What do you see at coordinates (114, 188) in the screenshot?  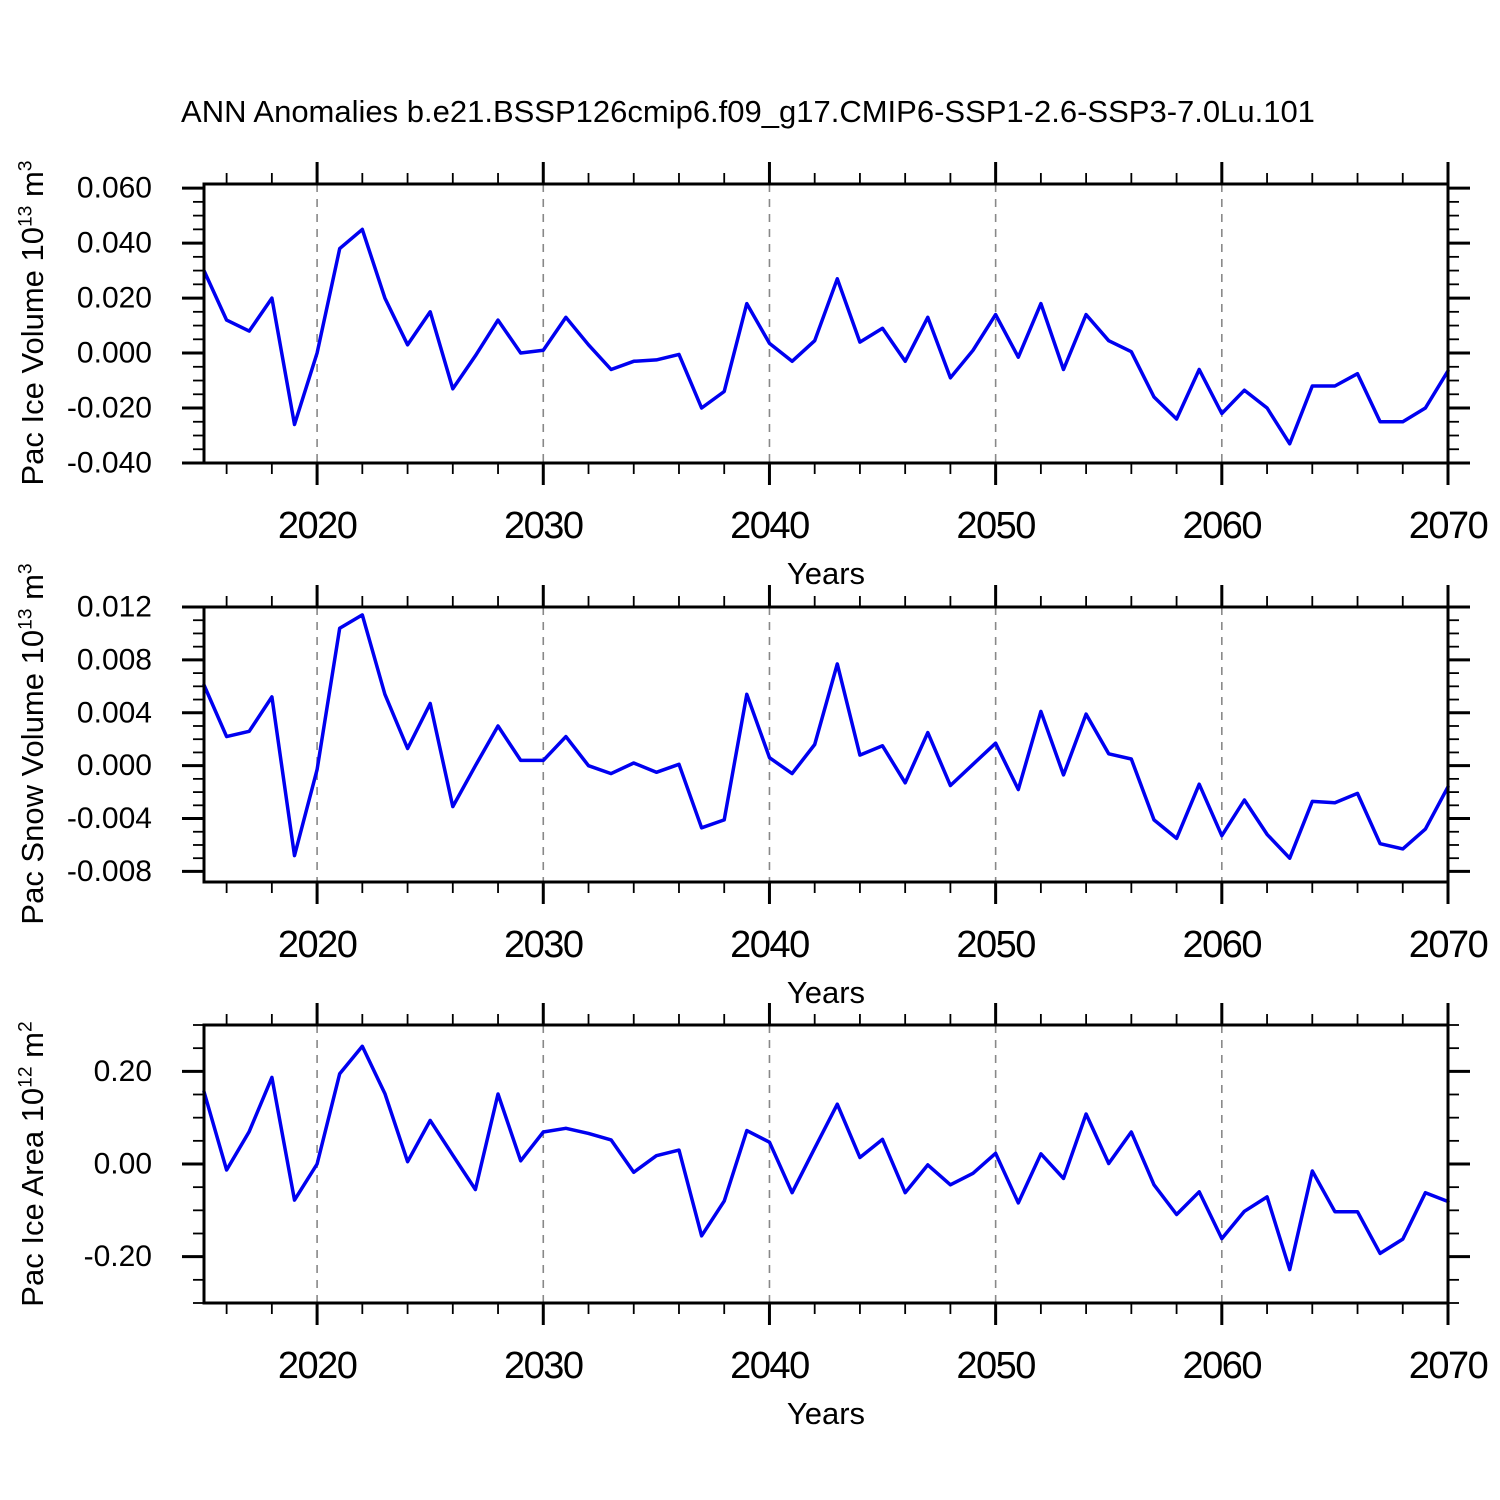 I see `y-tick-label-0.060: 0.060` at bounding box center [114, 188].